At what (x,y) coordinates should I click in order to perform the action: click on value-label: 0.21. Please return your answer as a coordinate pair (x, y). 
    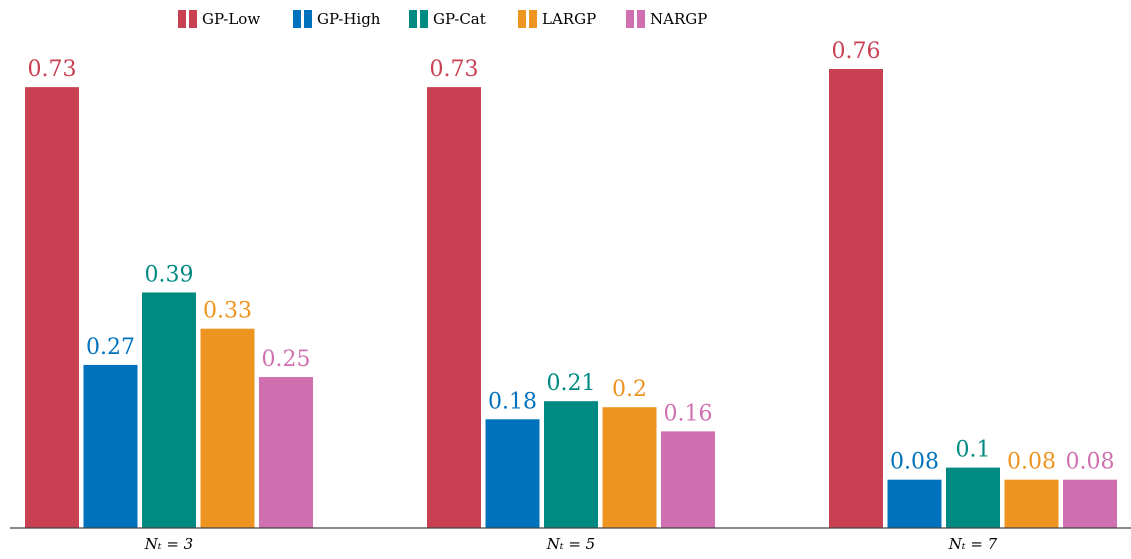
    Looking at the image, I should click on (571, 383).